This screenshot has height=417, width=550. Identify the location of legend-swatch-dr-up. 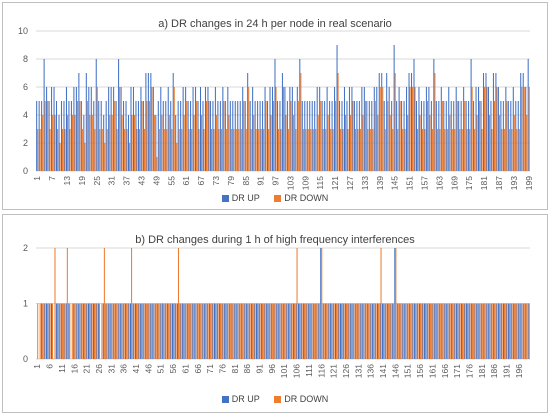
(225, 198).